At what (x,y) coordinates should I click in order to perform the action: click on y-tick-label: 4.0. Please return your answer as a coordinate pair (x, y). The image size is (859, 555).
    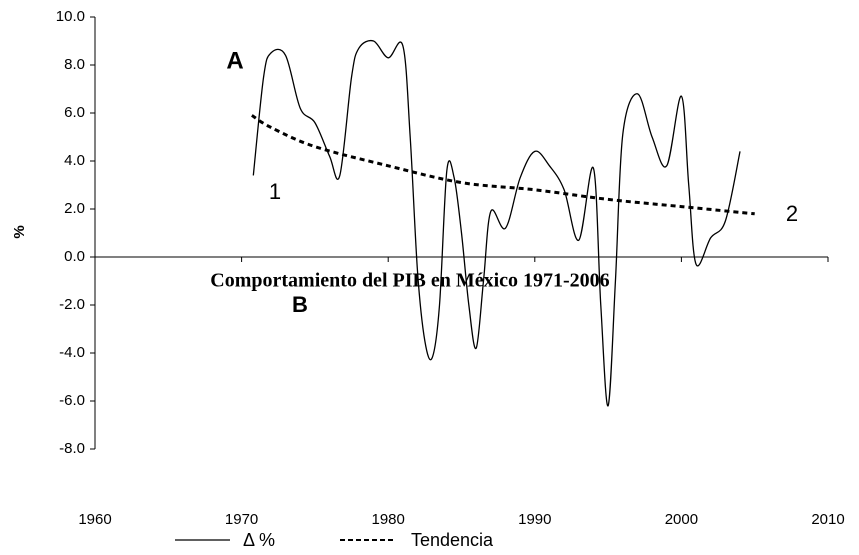
    Looking at the image, I should click on (74, 160).